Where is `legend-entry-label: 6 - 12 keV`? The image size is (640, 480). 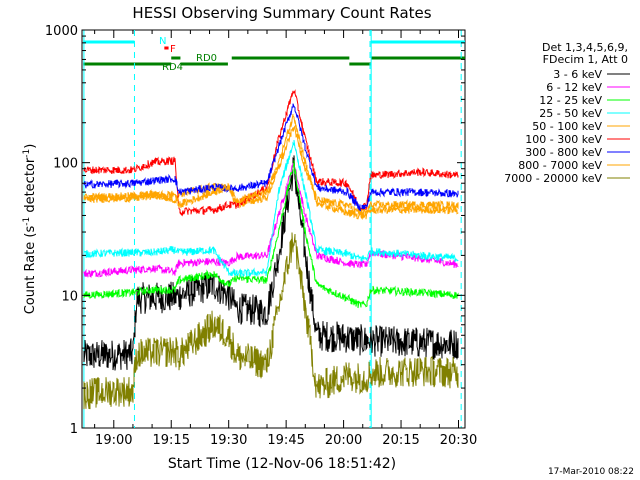
legend-entry-label: 6 - 12 keV is located at coordinates (574, 87).